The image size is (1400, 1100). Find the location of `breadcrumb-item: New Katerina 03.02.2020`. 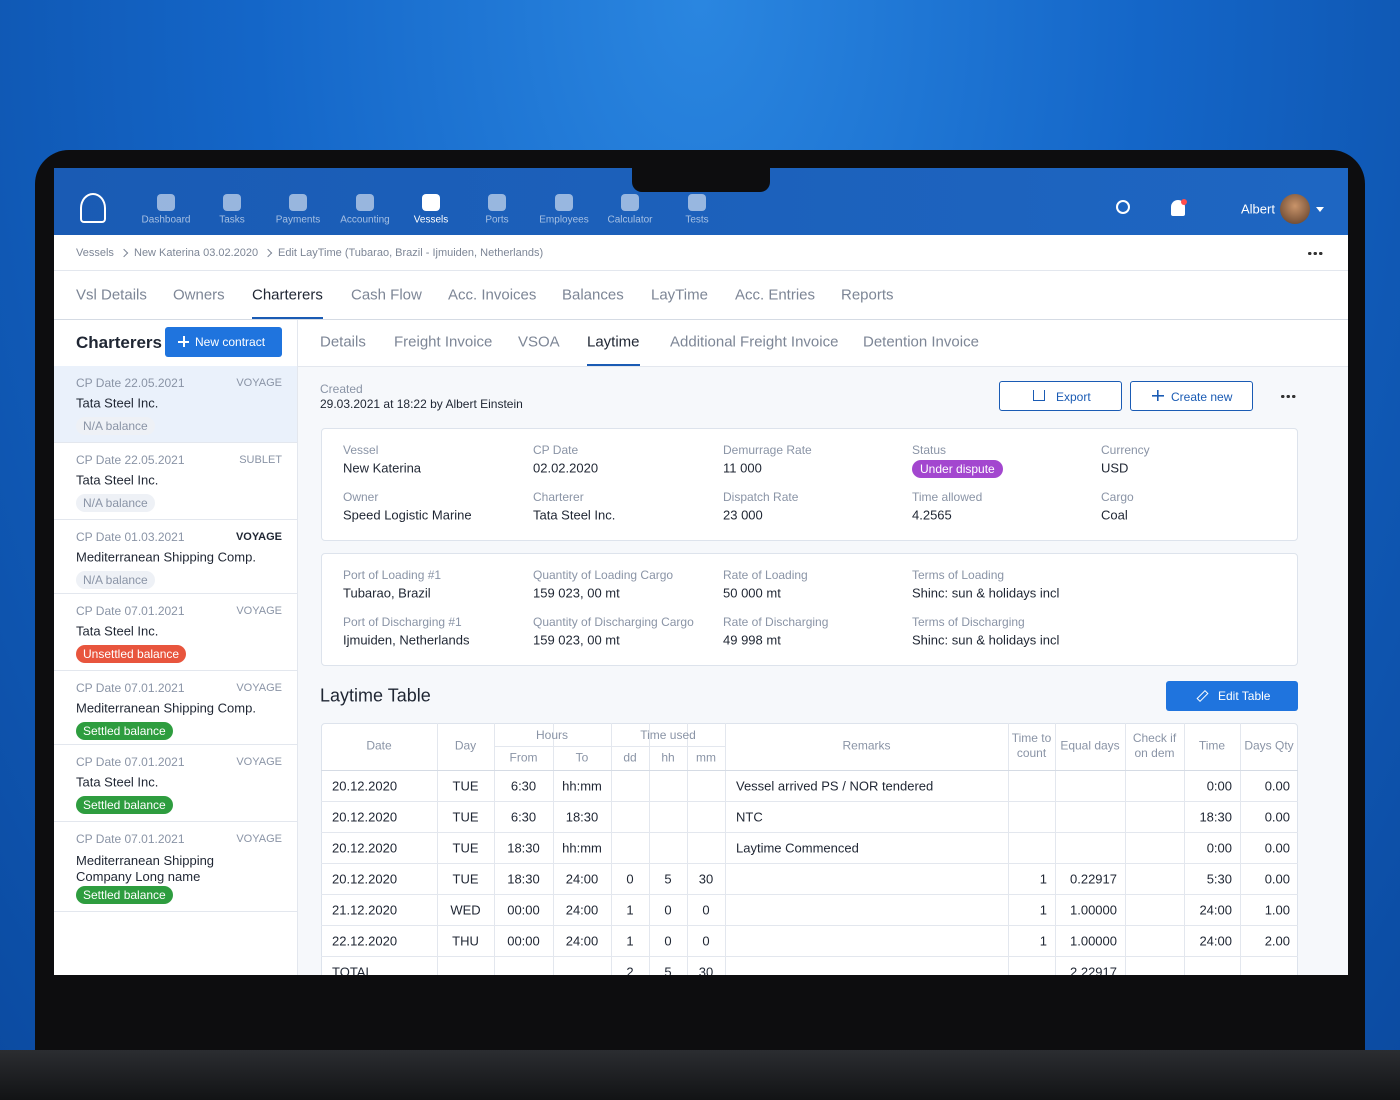

breadcrumb-item: New Katerina 03.02.2020 is located at coordinates (196, 253).